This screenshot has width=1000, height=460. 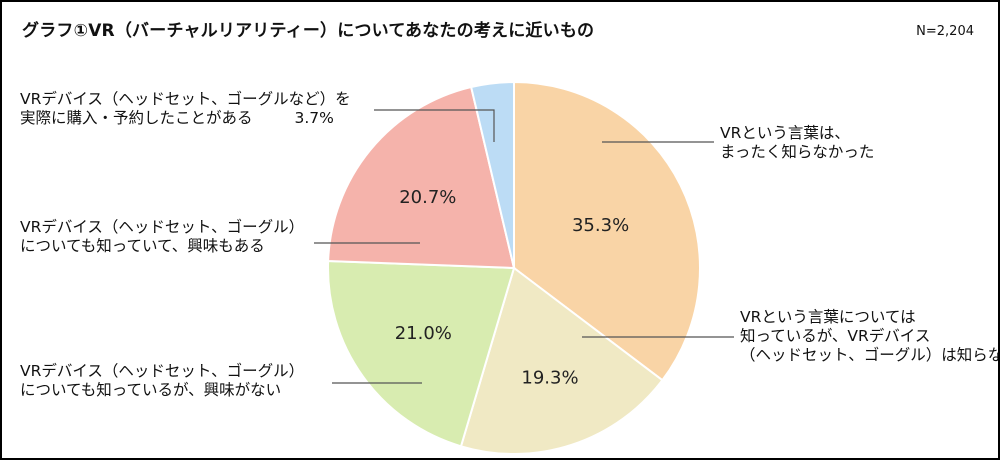 What do you see at coordinates (308, 31) in the screenshot?
I see `chart-title: グラフ①VR（バーチャルリアリティー）についてあなたの考えに近いもの` at bounding box center [308, 31].